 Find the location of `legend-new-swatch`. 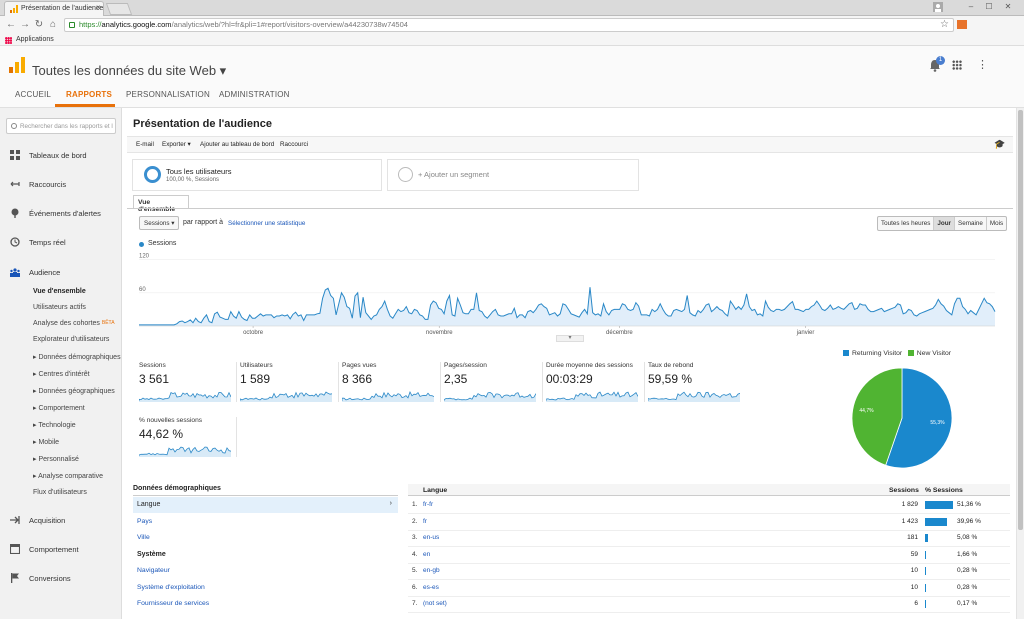

legend-new-swatch is located at coordinates (910, 353).